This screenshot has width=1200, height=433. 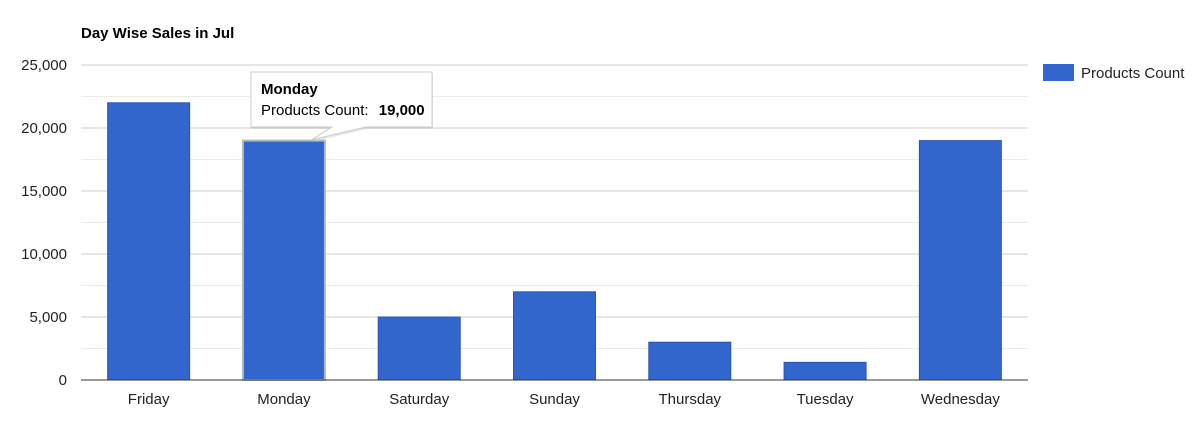 I want to click on tooltip: Monday Products Count: 19,000, so click(x=341, y=106).